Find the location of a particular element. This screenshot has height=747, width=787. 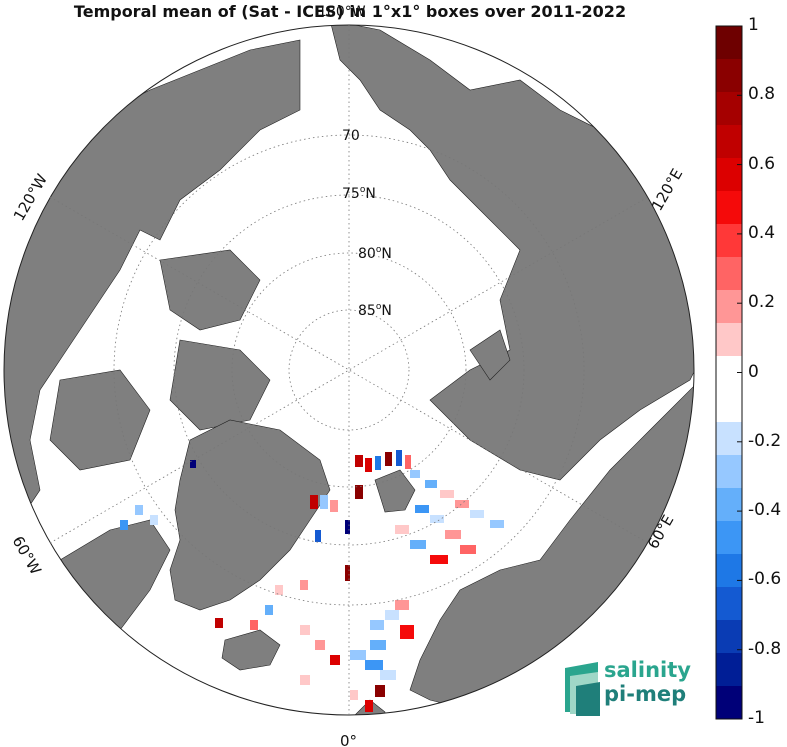

lon-label-120e: 120°E is located at coordinates (667, 190).